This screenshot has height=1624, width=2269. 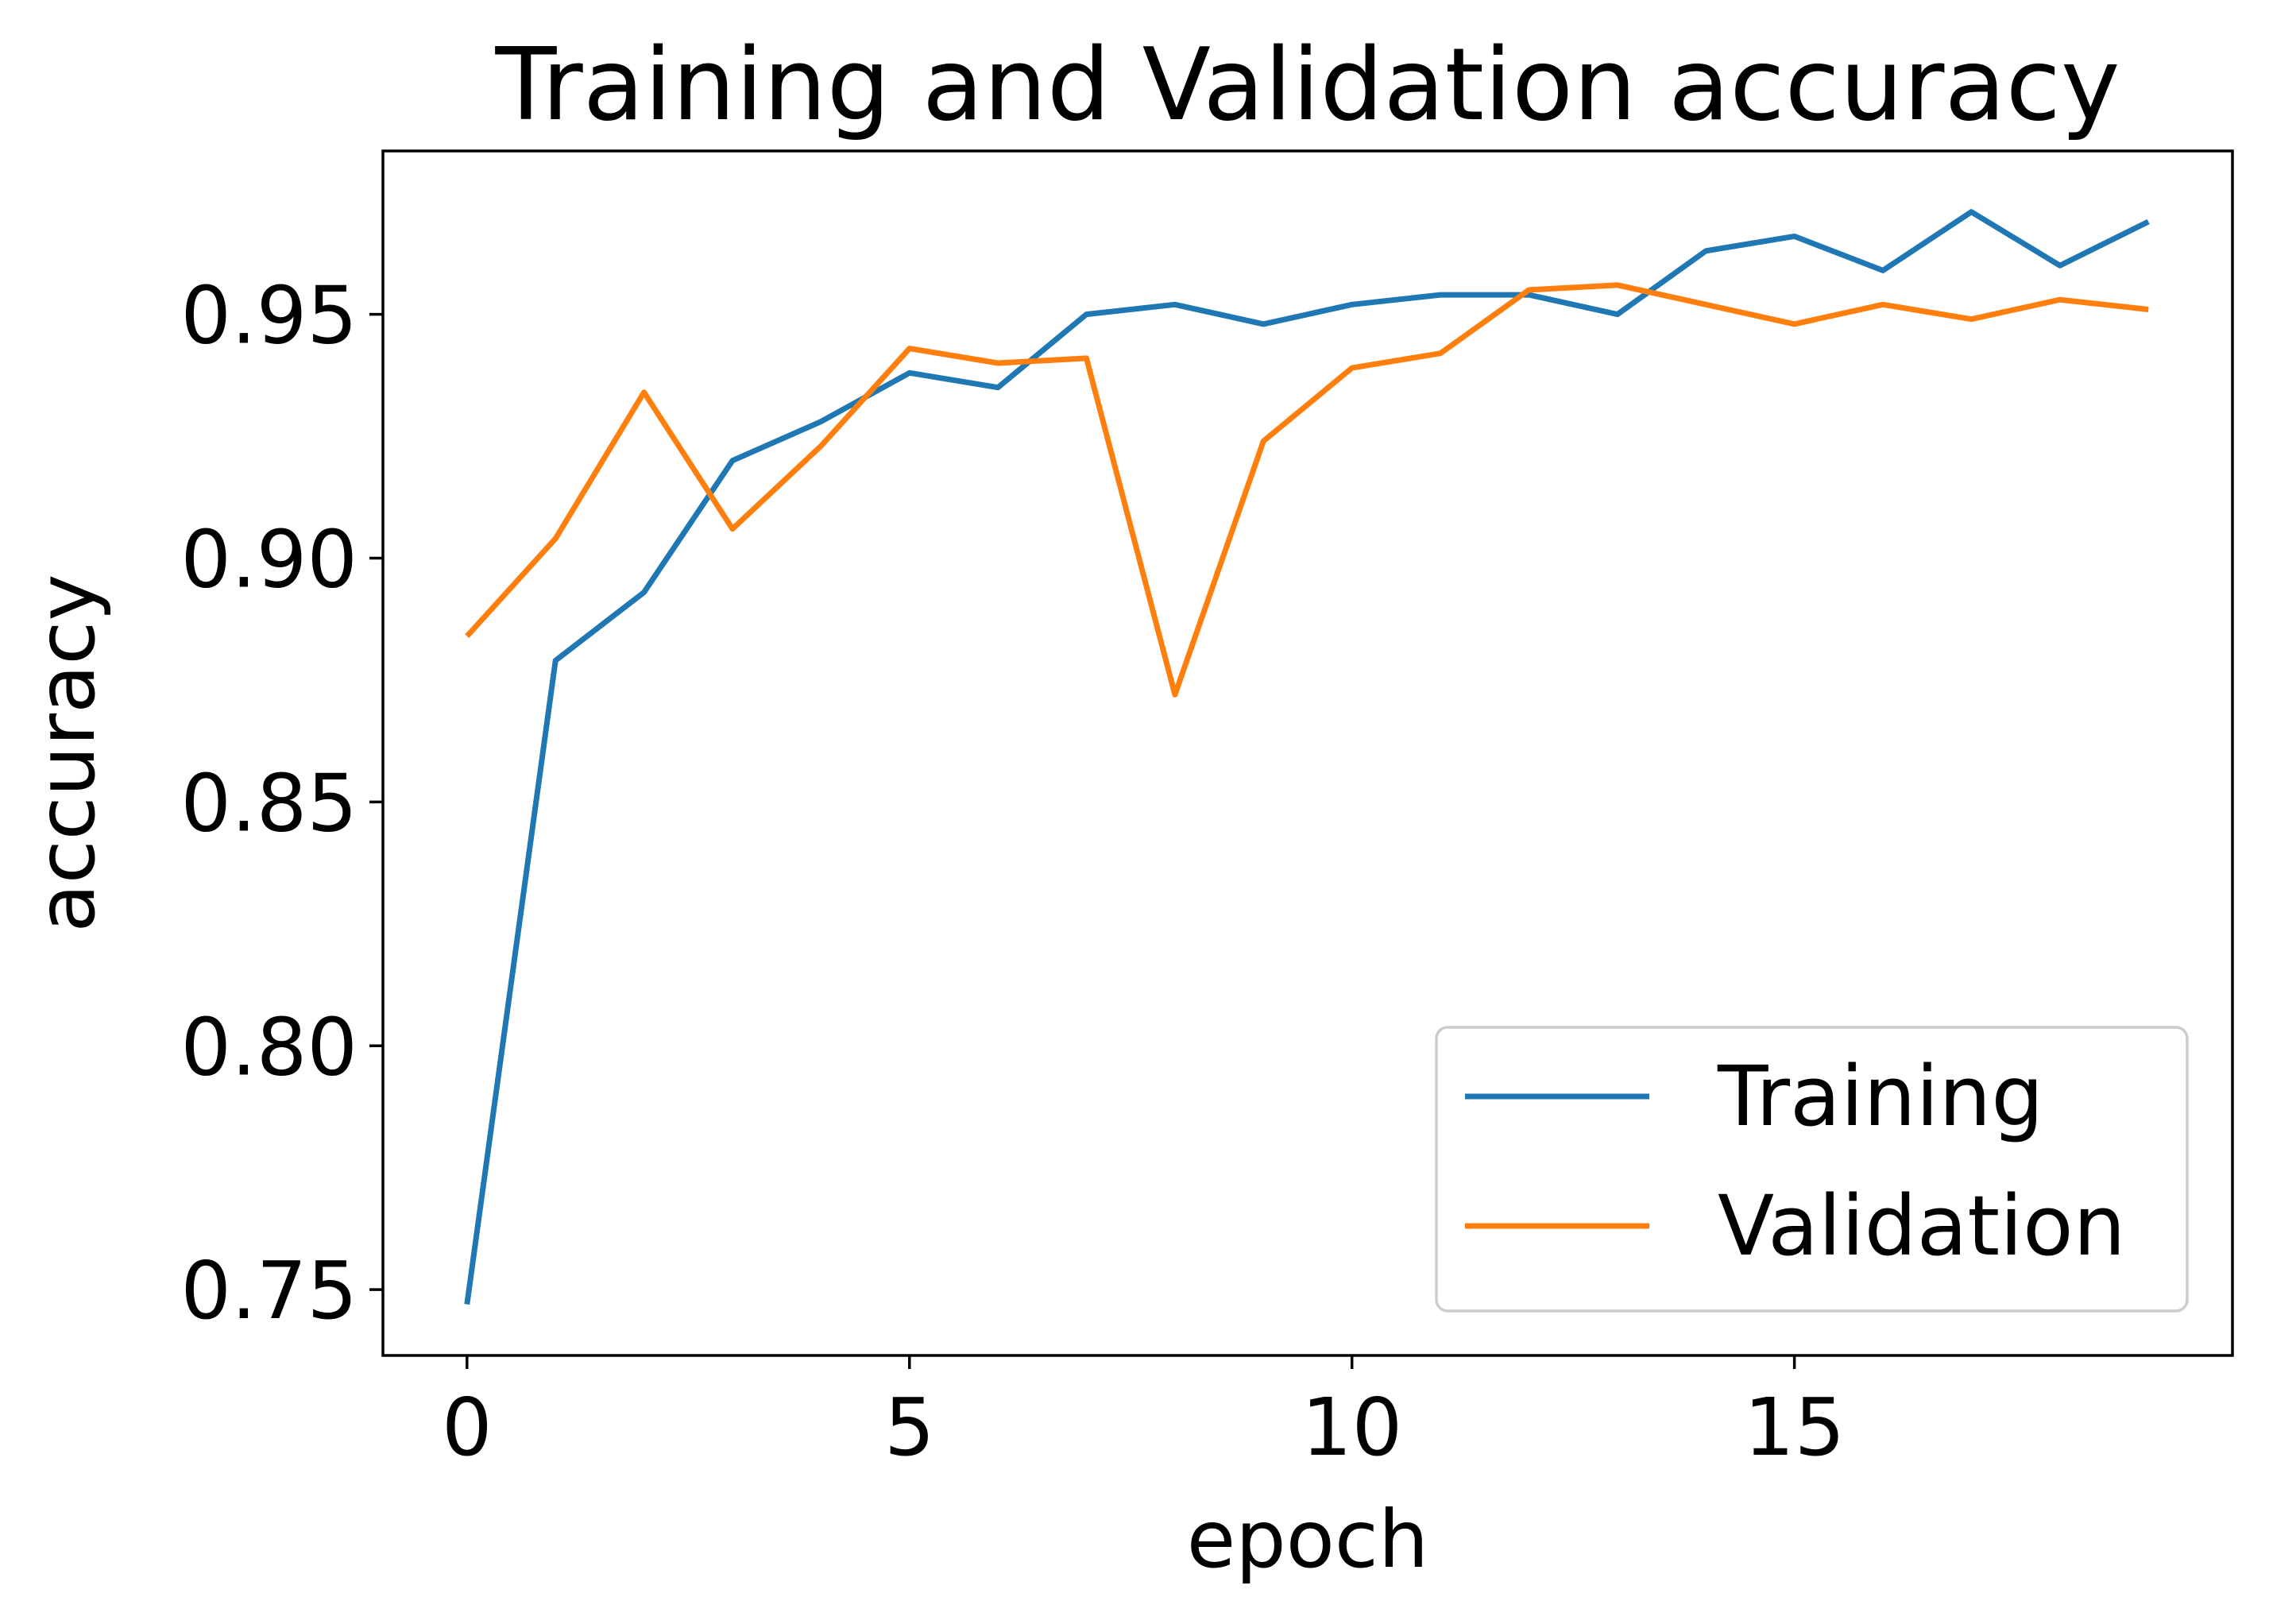 I want to click on x-tick-label: 10, so click(x=1351, y=1427).